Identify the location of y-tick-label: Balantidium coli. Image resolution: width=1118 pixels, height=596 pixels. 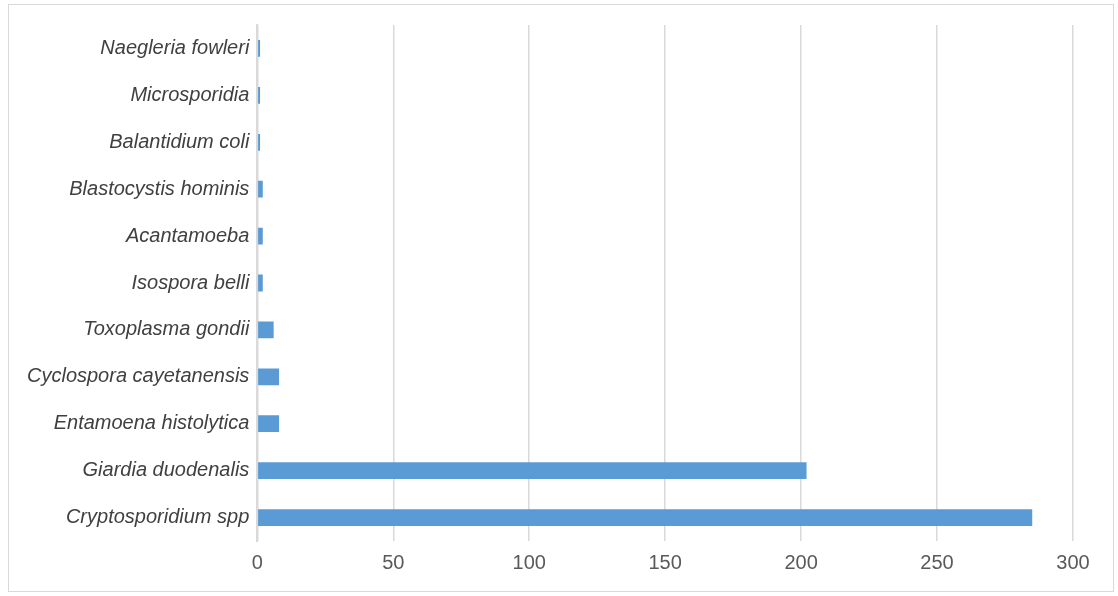
(179, 140).